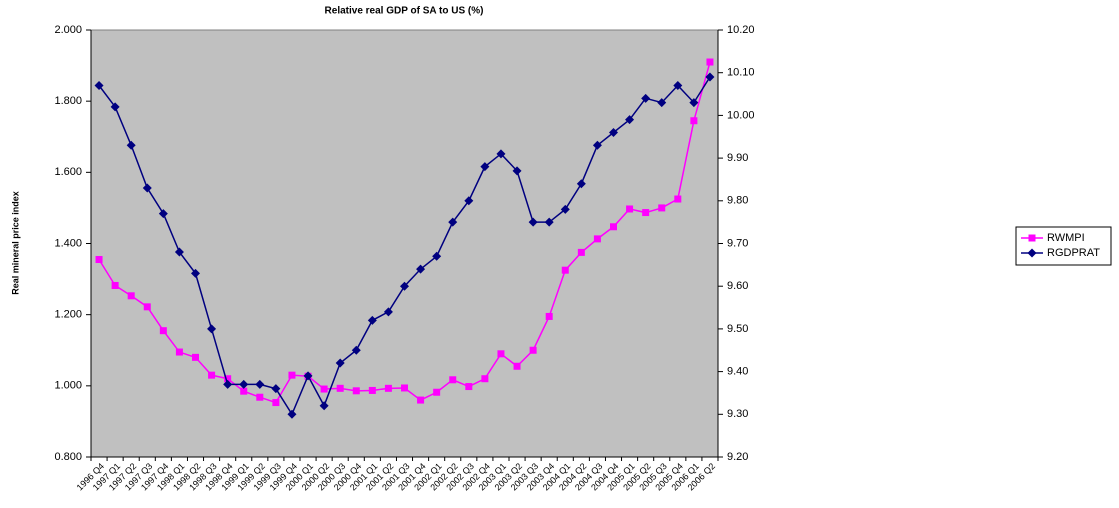  I want to click on y2-tick-label: 9.20, so click(737, 457).